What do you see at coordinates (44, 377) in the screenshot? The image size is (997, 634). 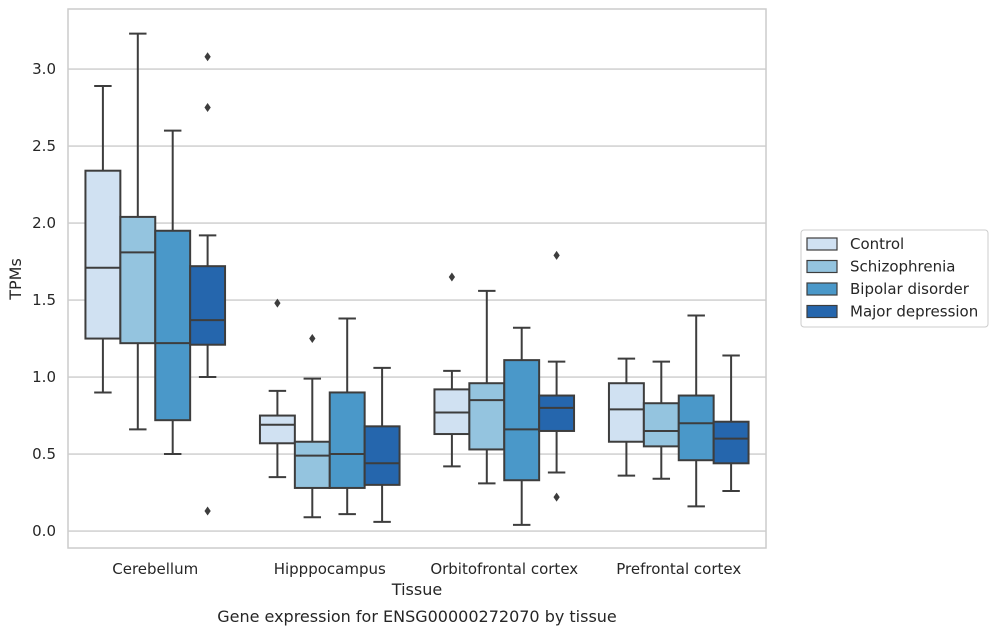 I see `y-tick-label: 1.0` at bounding box center [44, 377].